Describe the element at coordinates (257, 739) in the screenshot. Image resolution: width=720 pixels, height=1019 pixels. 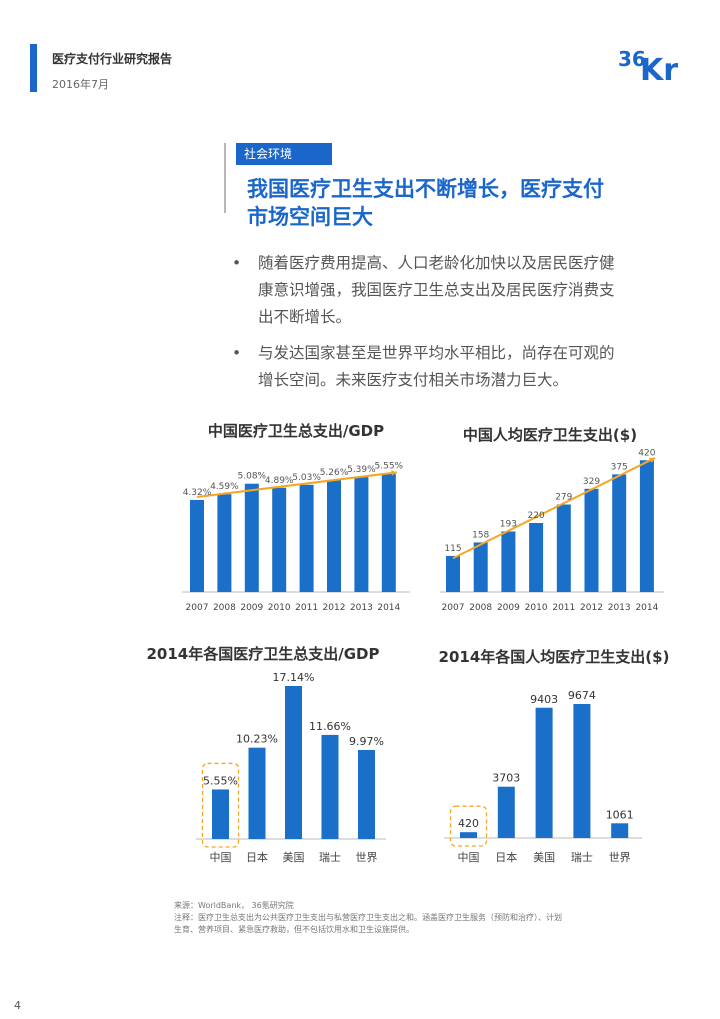
I see `data-label: 10.23%` at that location.